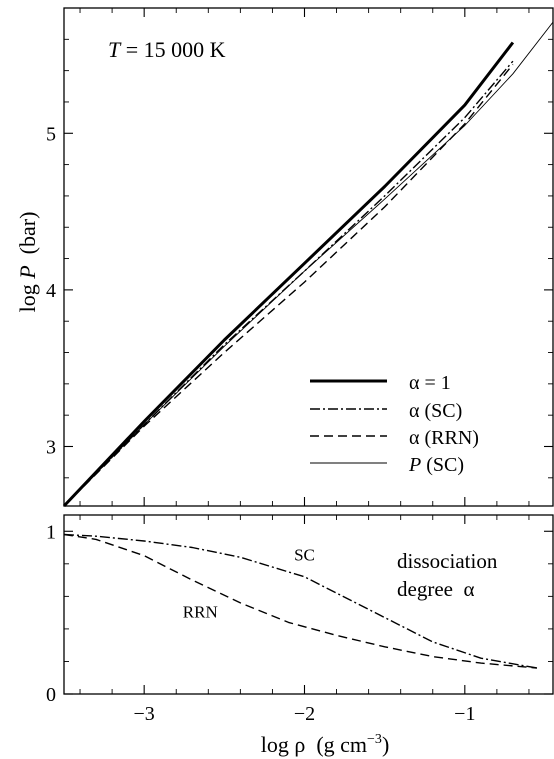 The height and width of the screenshot is (759, 554). I want to click on density-axis-label: log ρ (g cm−3), so click(325, 744).